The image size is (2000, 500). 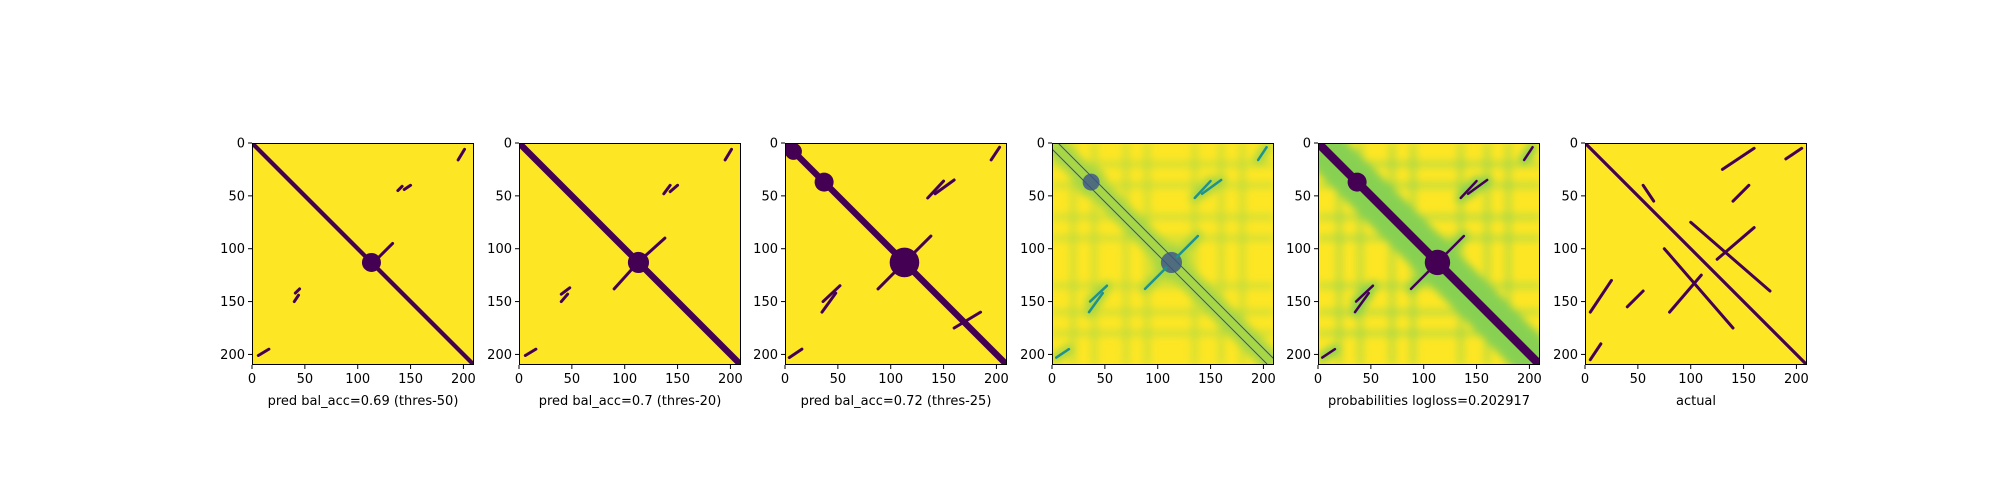 What do you see at coordinates (363, 401) in the screenshot?
I see `panel-label-1: pred bal_acc=0.69 (thres-50)` at bounding box center [363, 401].